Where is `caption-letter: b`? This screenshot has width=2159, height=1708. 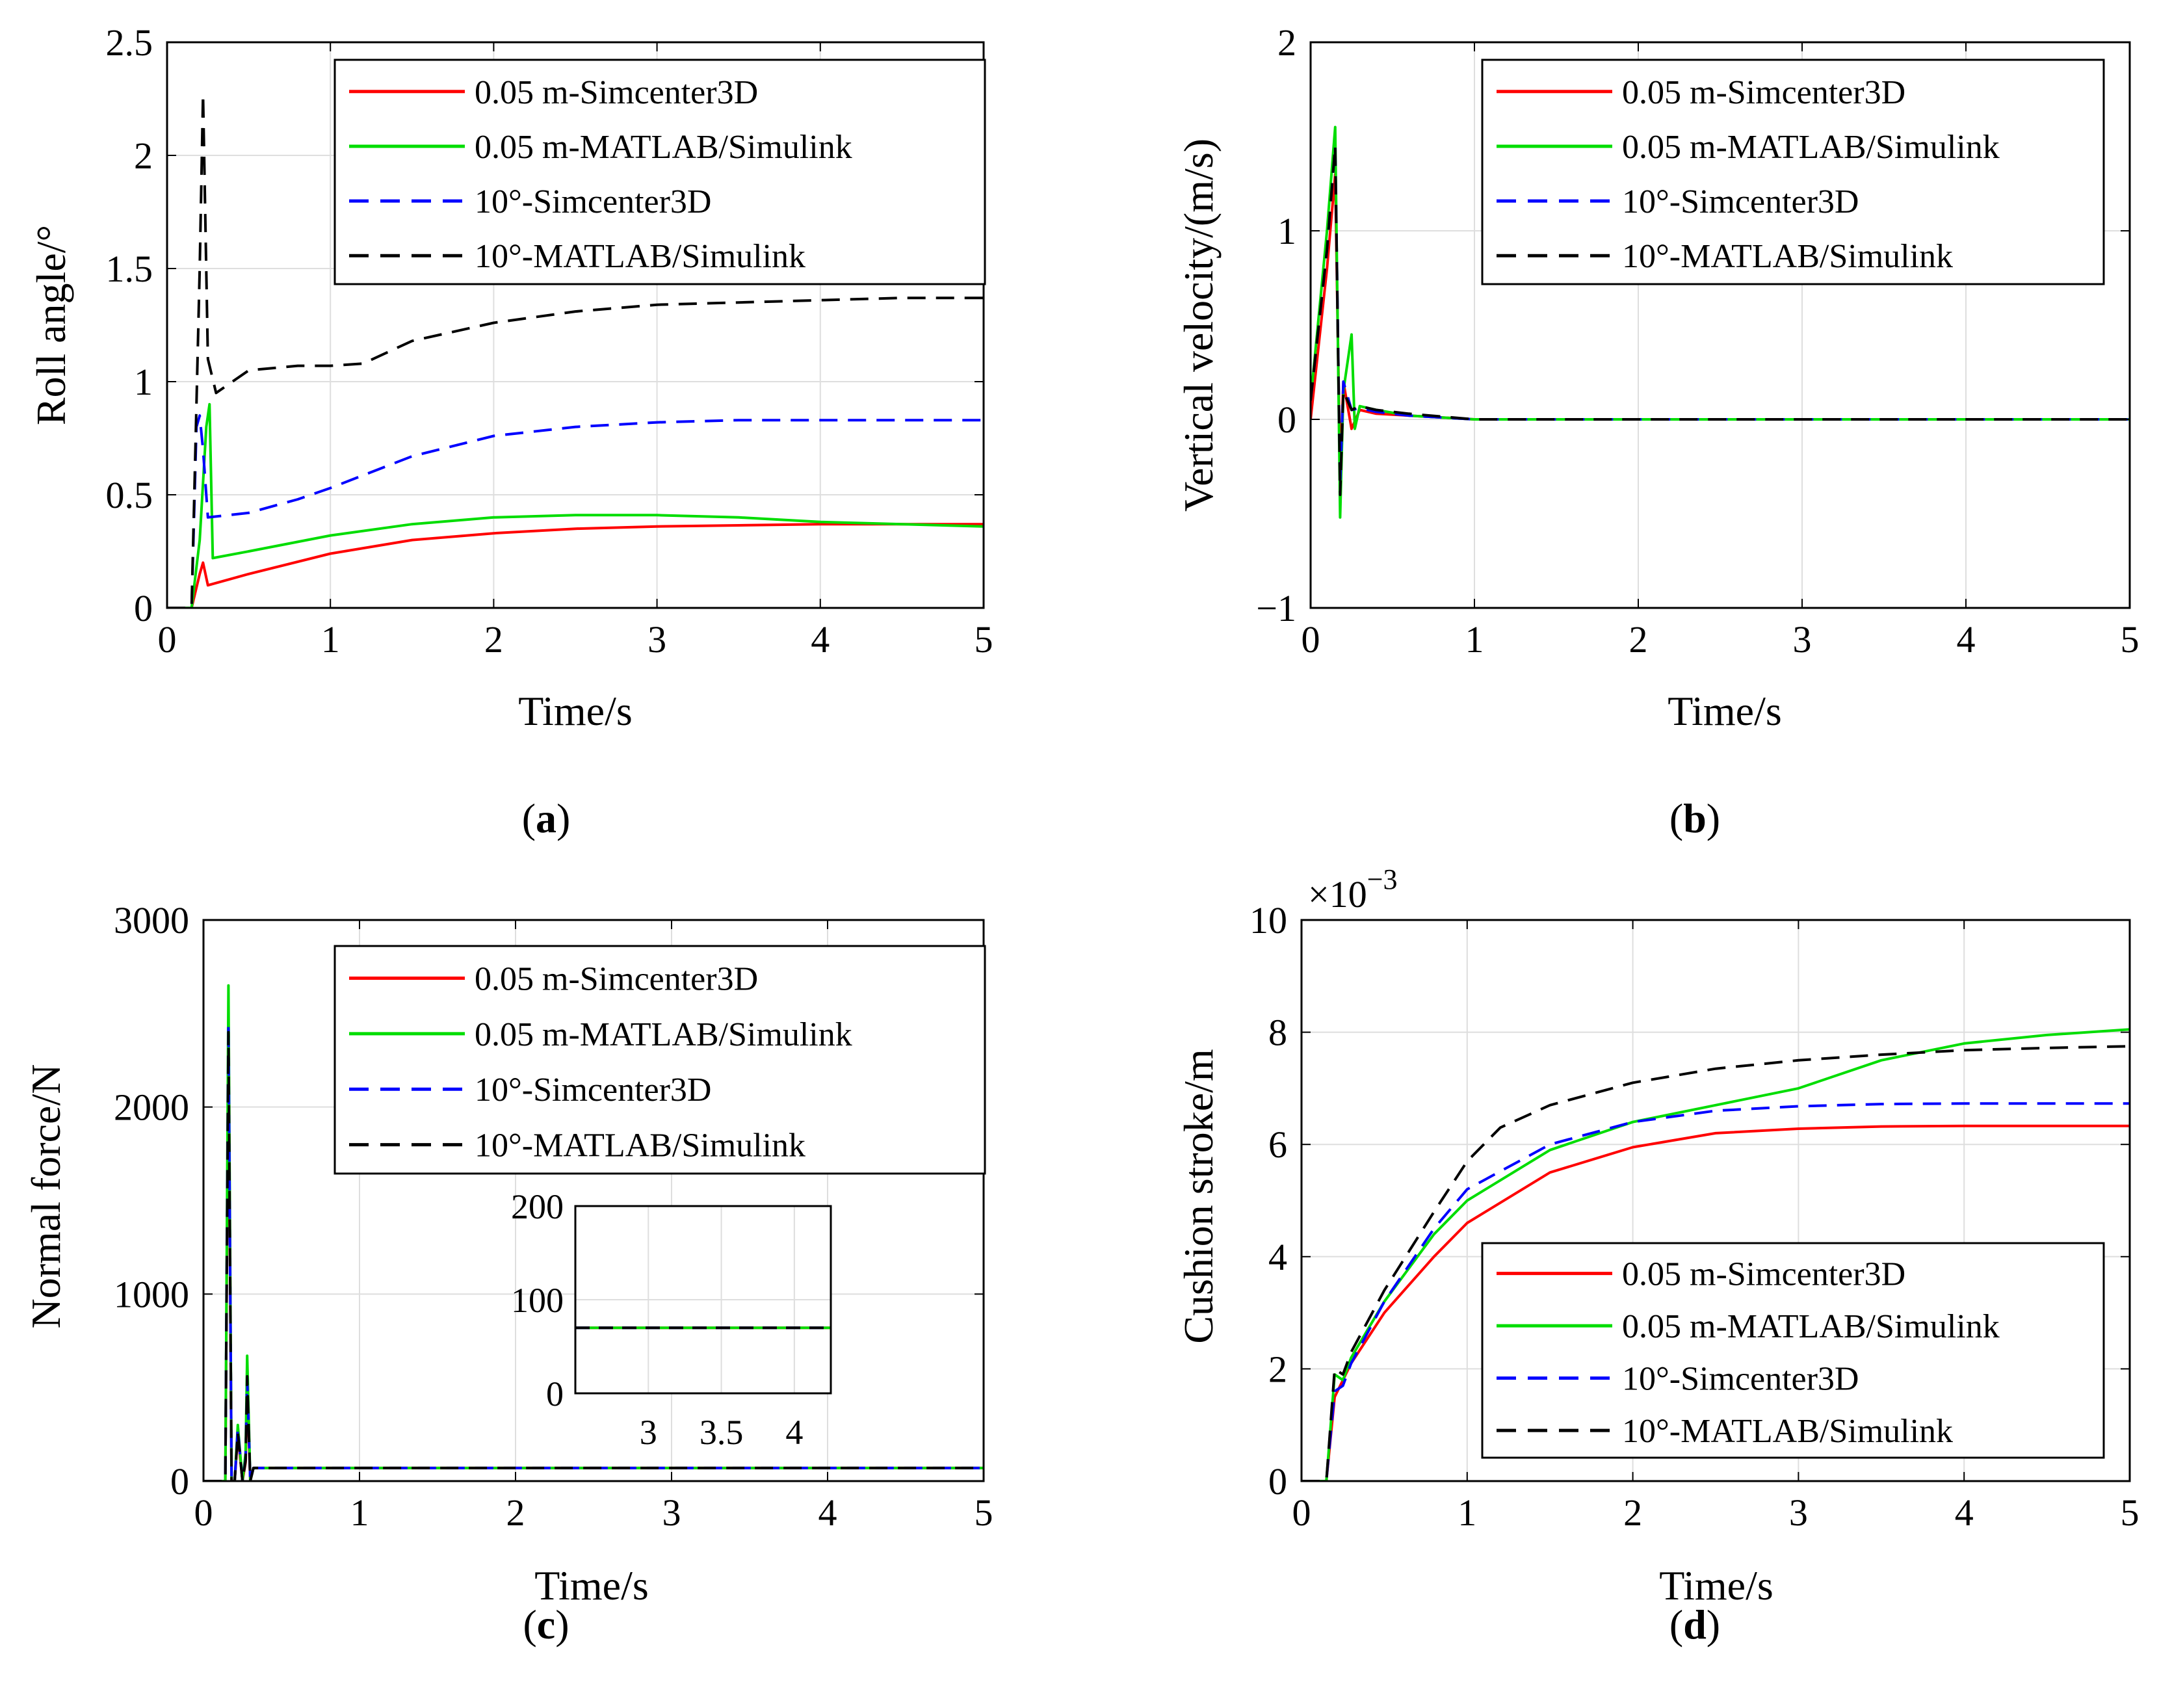
caption-letter: b is located at coordinates (1695, 818).